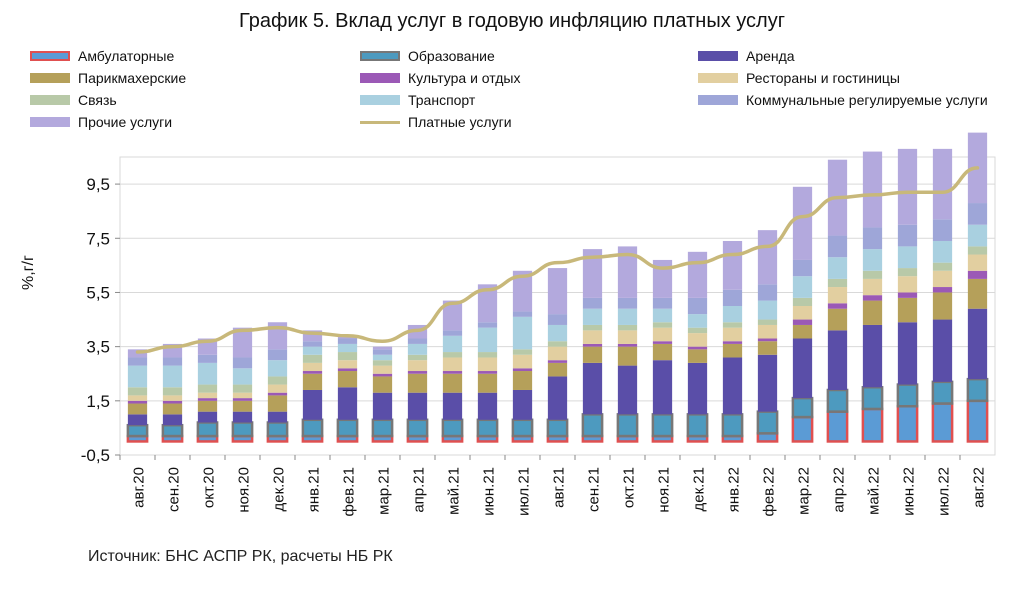 This screenshot has height=602, width=1024. What do you see at coordinates (125, 122) in the screenshot?
I see `legend-label: Прочие услуги` at bounding box center [125, 122].